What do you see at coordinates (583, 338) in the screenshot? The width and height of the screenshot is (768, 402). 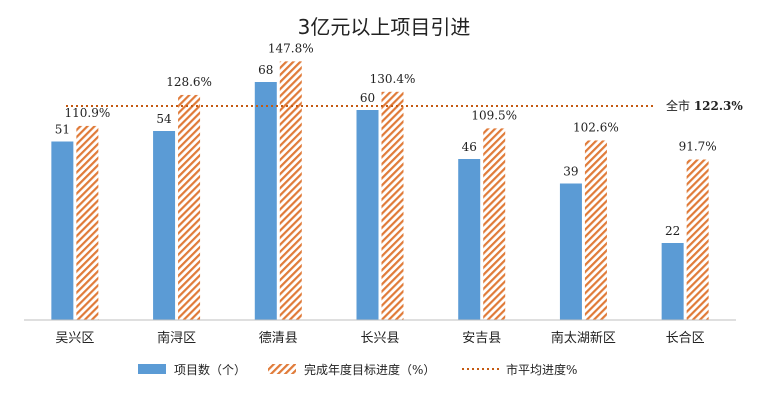 I see `x-tick-label: 南太湖新区` at bounding box center [583, 338].